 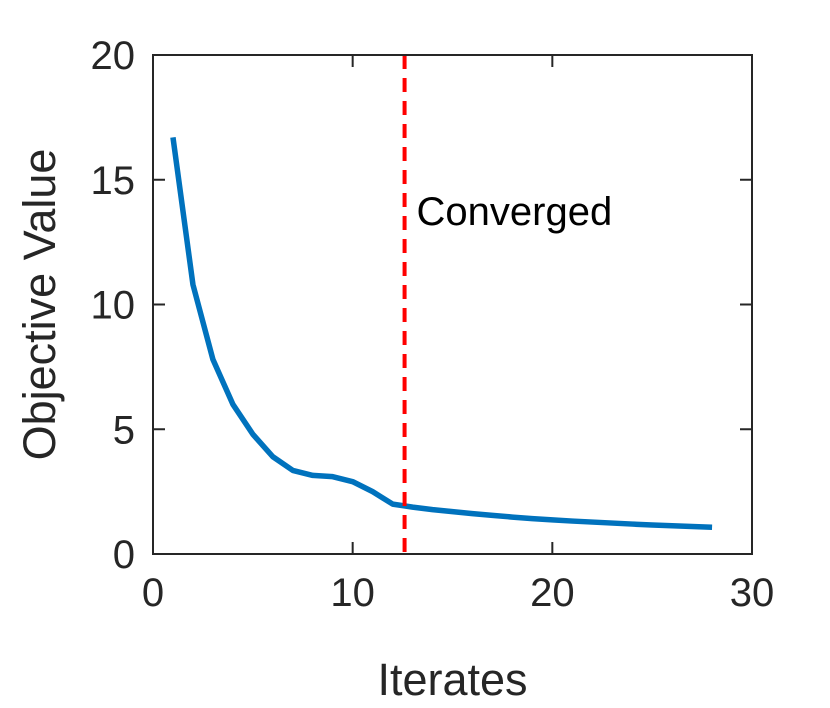 What do you see at coordinates (153, 593) in the screenshot?
I see `x-tick-label: 0` at bounding box center [153, 593].